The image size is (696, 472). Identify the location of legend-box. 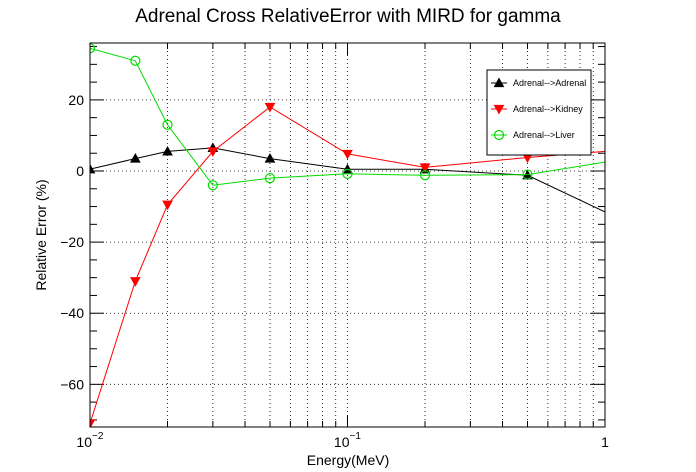
(539, 112).